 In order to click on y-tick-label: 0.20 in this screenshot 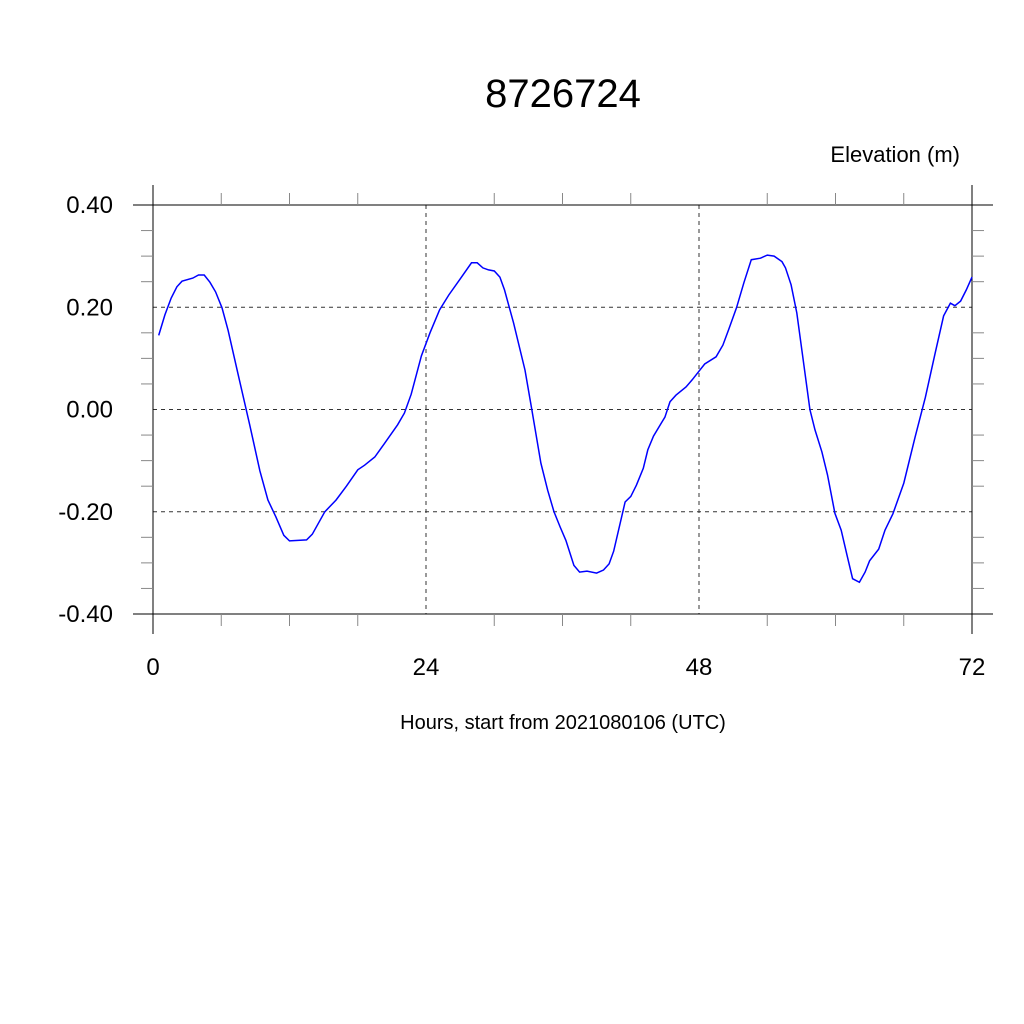, I will do `click(89, 307)`.